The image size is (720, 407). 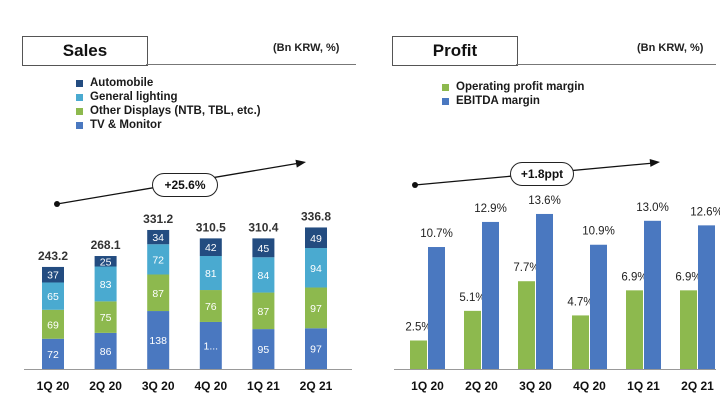 What do you see at coordinates (168, 83) in the screenshot?
I see `legend-item-automobile: Automobile` at bounding box center [168, 83].